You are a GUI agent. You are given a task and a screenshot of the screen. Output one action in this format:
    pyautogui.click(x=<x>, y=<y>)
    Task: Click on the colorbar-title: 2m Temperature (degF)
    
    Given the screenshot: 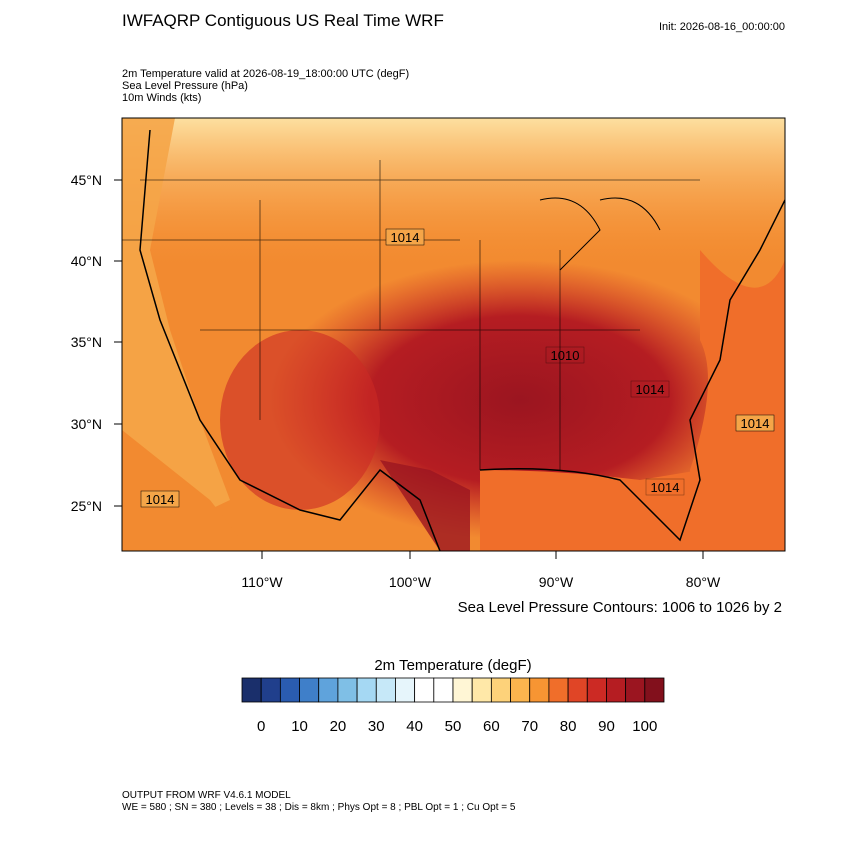 What is the action you would take?
    pyautogui.click(x=452, y=665)
    